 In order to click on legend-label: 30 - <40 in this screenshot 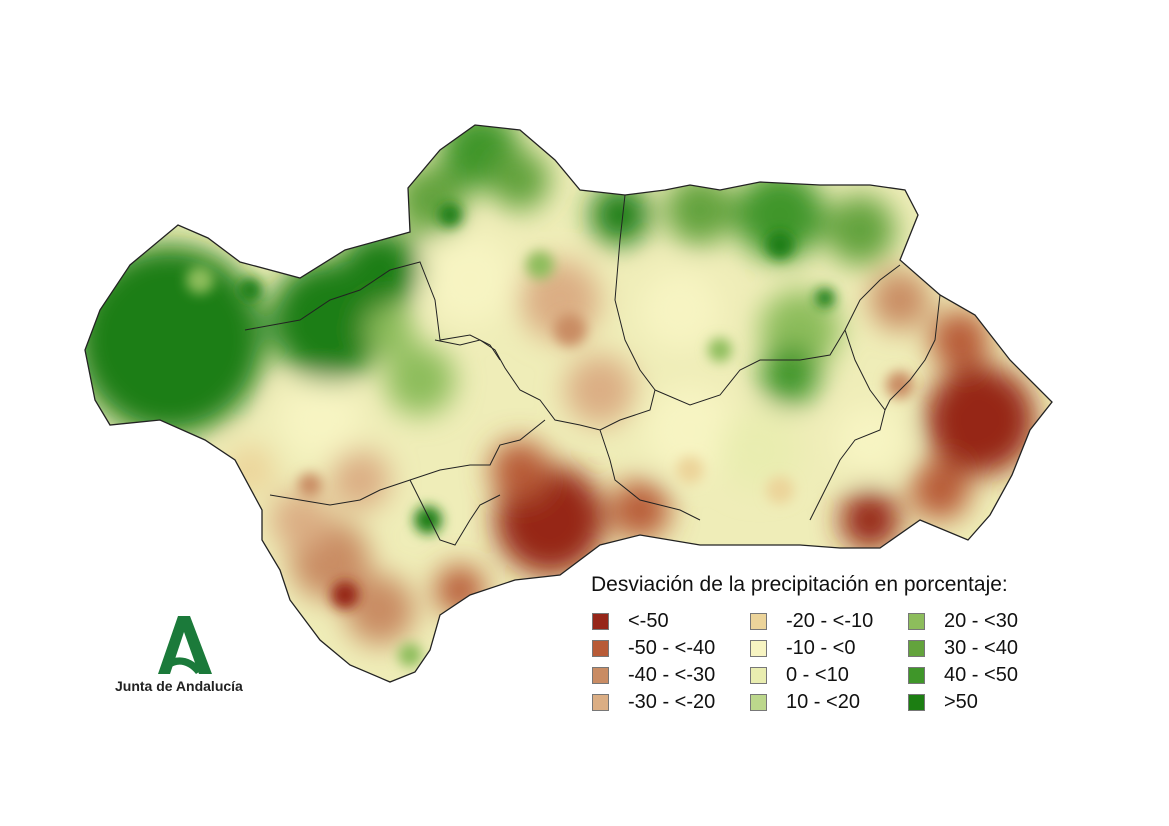, I will do `click(981, 647)`.